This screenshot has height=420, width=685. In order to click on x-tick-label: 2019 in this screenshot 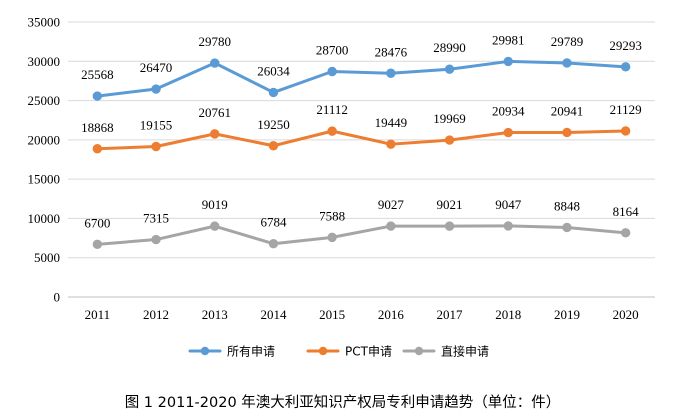, I will do `click(567, 314)`.